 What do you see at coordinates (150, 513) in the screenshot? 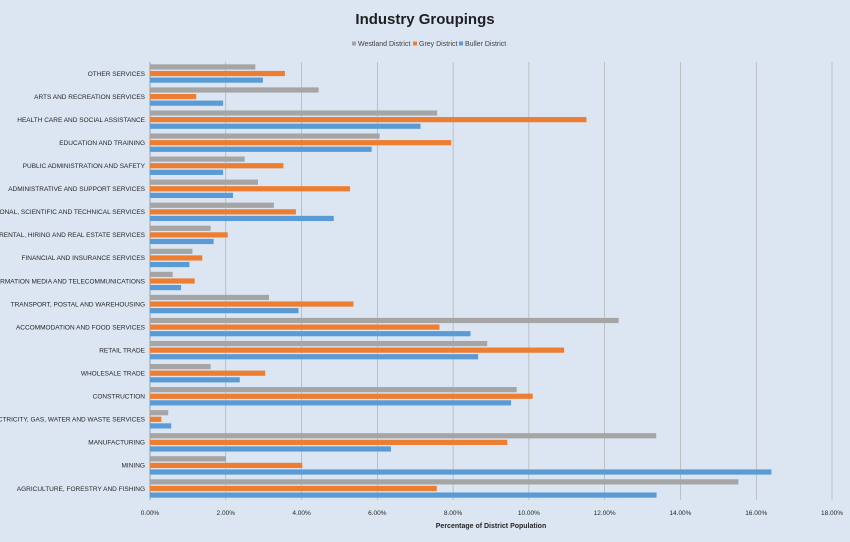
I see `x-tick-label: 0.00%` at bounding box center [150, 513].